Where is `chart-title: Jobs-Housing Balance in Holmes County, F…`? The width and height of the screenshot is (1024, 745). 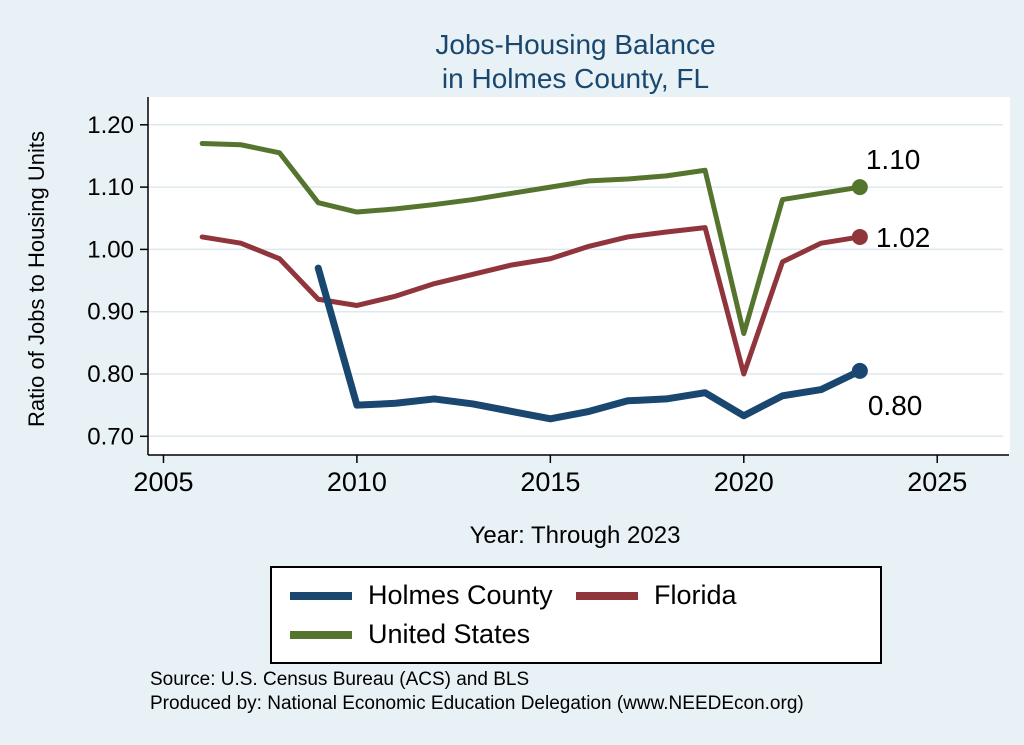 chart-title: Jobs-Housing Balance in Holmes County, F… is located at coordinates (575, 62).